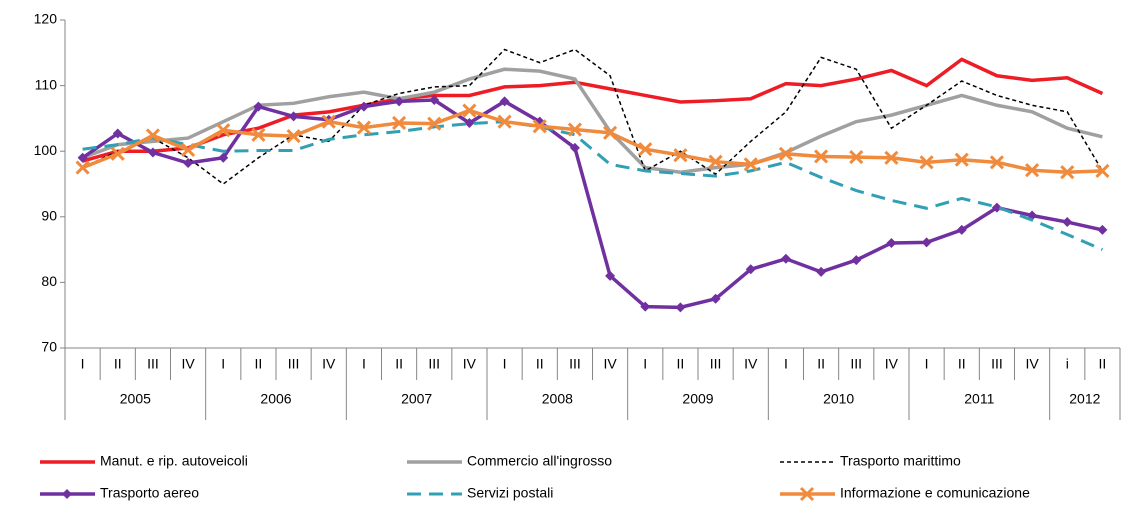 The image size is (1130, 507). What do you see at coordinates (1084, 399) in the screenshot?
I see `group-label: 2012` at bounding box center [1084, 399].